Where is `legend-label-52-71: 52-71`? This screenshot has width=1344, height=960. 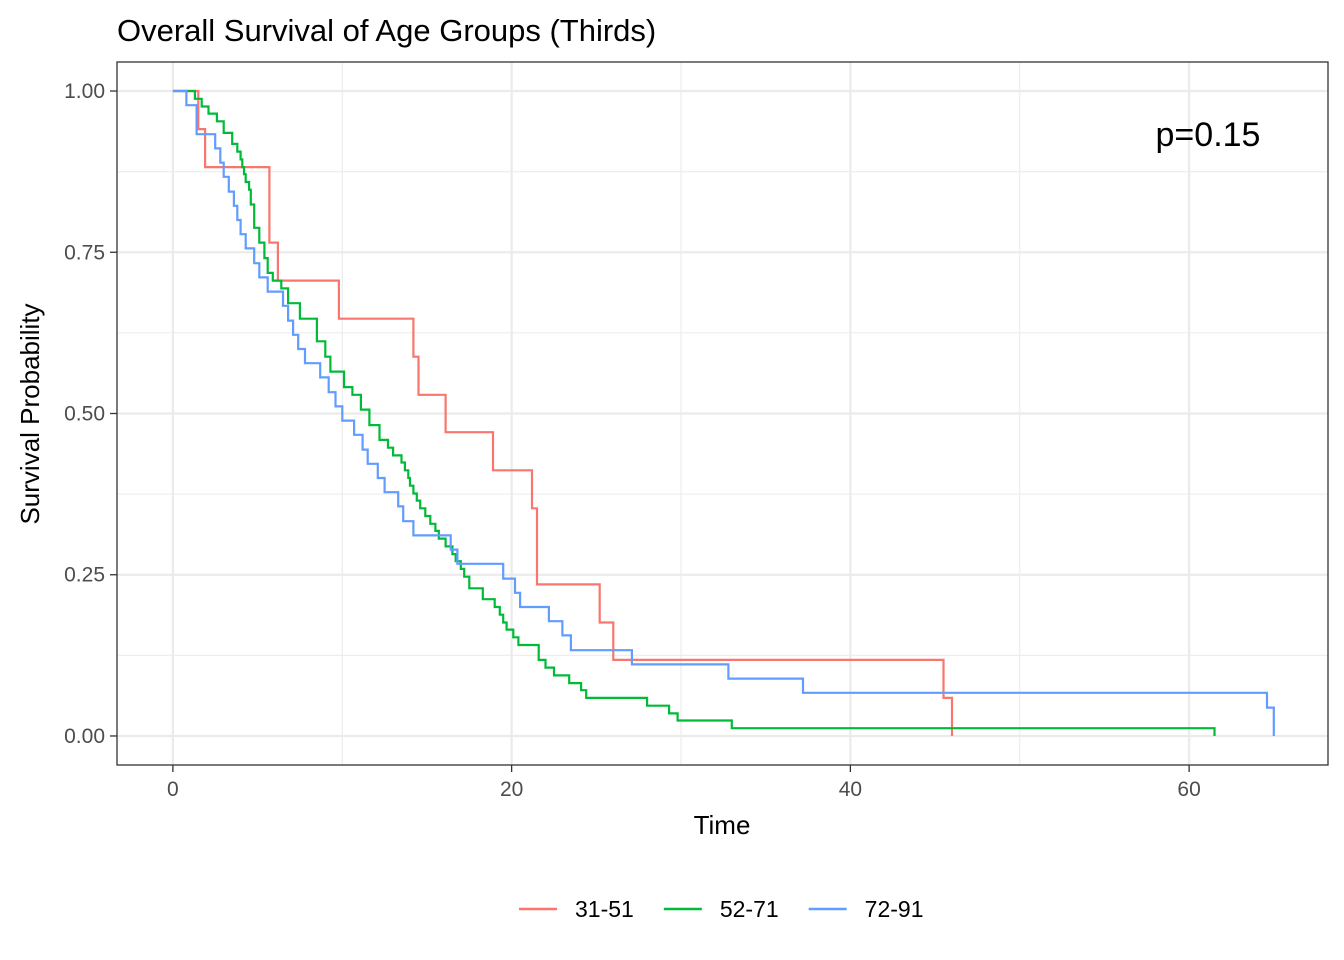
legend-label-52-71: 52-71 is located at coordinates (749, 909).